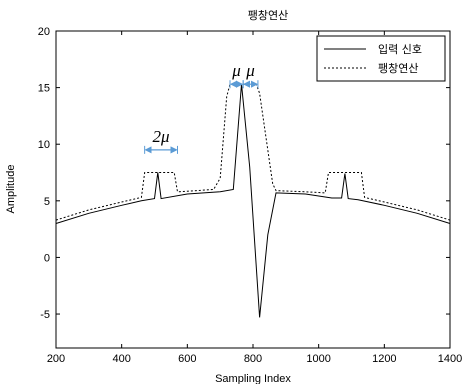 The image size is (471, 384). Describe the element at coordinates (400, 49) in the screenshot. I see `legend-label-input-signal: 입력 신호` at that location.